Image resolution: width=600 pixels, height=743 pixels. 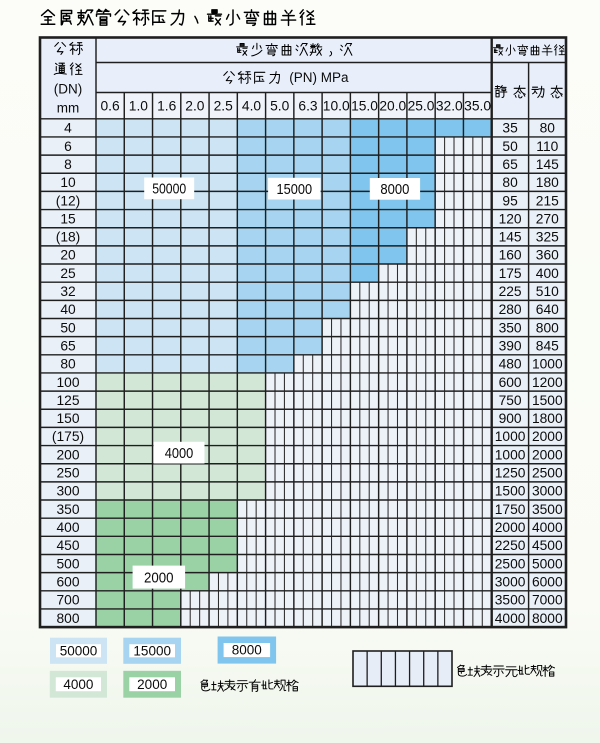 What do you see at coordinates (510, 273) in the screenshot?
I see `svg-text: 175` at bounding box center [510, 273].